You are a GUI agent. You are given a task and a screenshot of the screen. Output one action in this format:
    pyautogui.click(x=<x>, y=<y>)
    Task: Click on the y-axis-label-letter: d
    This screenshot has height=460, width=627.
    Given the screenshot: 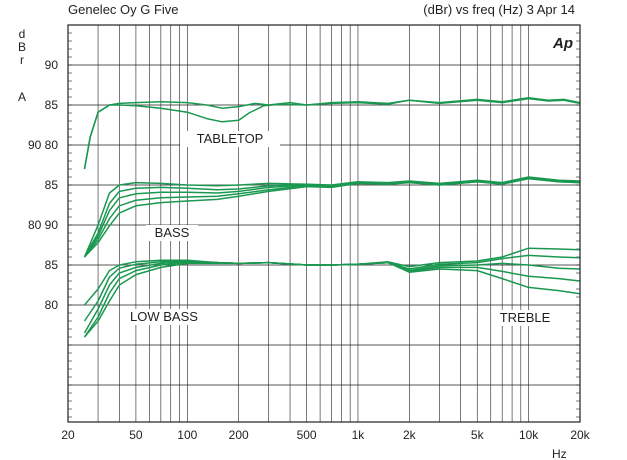 What is the action you would take?
    pyautogui.click(x=22, y=34)
    